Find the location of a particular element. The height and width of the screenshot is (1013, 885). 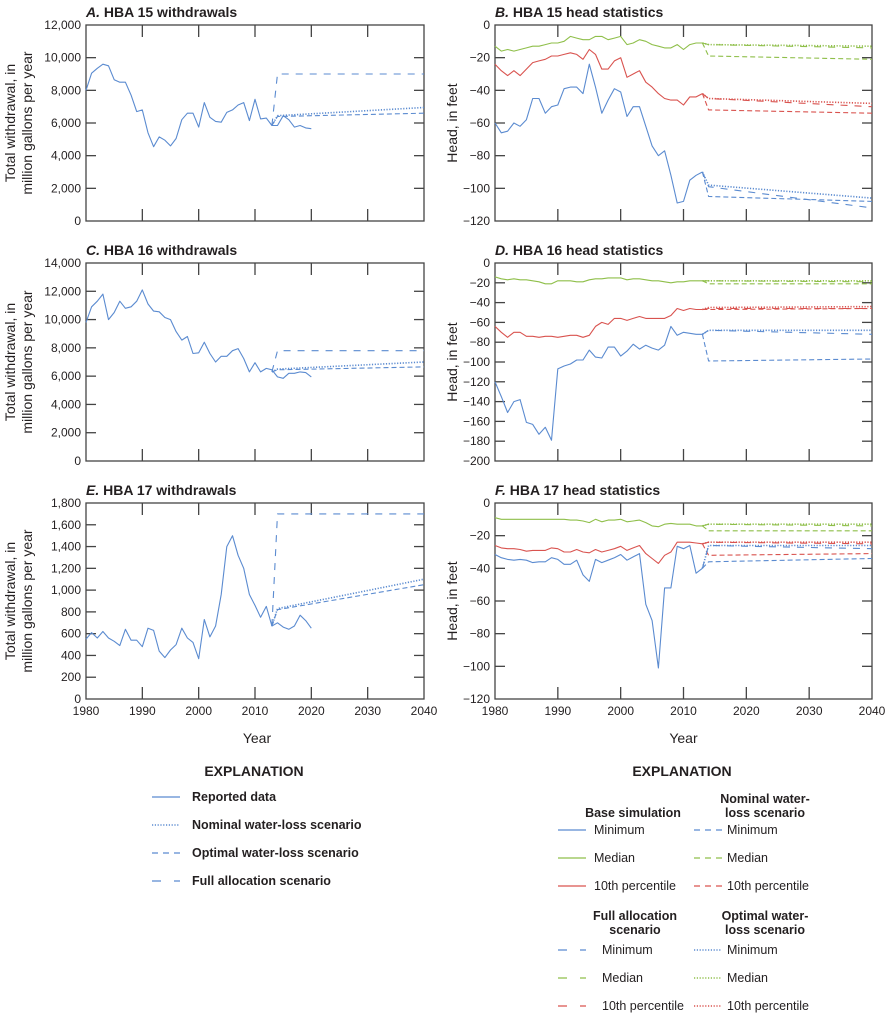

x-tick-label: 2020 is located at coordinates (746, 711).